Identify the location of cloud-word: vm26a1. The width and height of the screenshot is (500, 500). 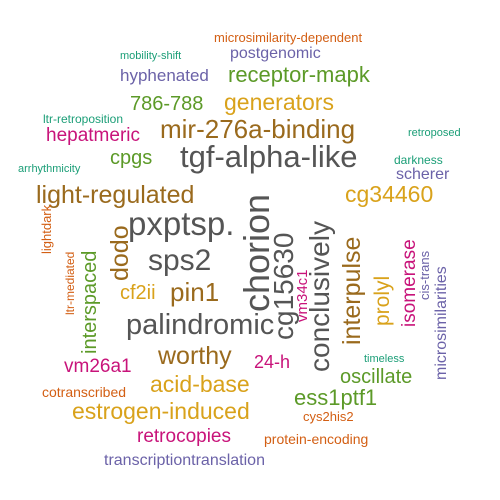
(98, 366).